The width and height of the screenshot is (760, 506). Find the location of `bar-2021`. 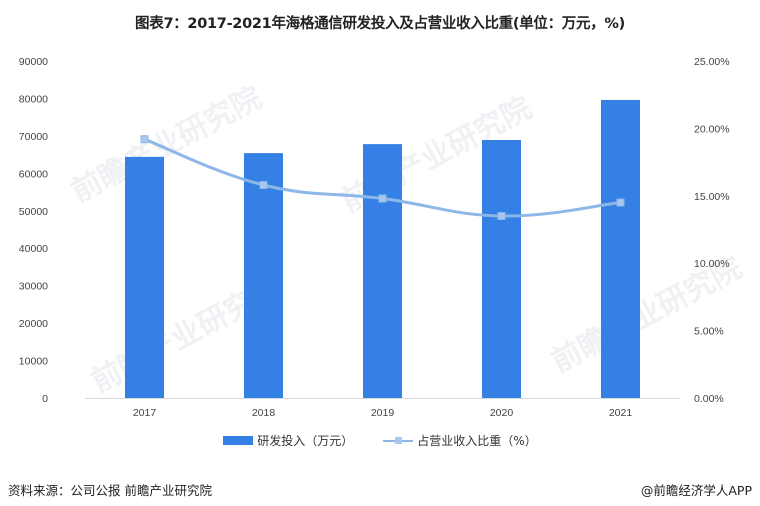

bar-2021 is located at coordinates (620, 248).